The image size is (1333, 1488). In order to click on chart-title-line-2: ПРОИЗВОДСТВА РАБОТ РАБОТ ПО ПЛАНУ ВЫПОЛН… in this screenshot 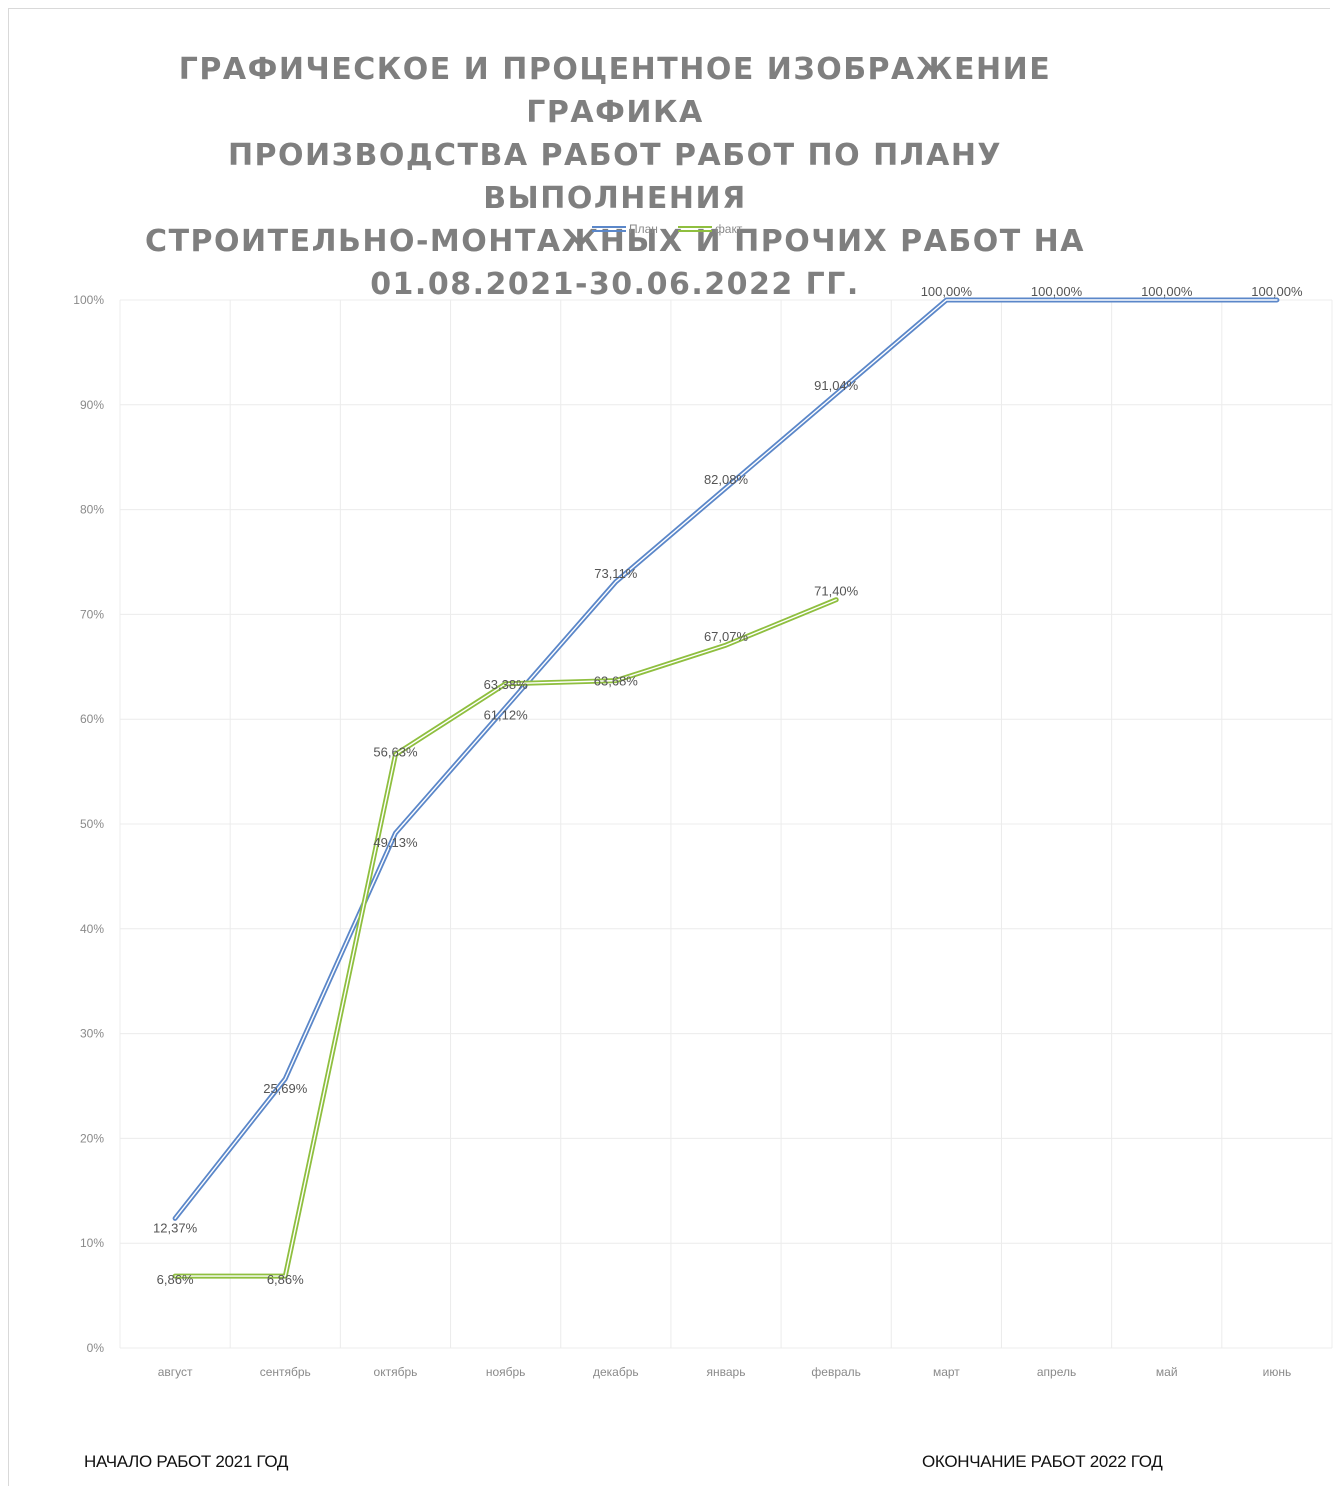, I will do `click(615, 177)`.